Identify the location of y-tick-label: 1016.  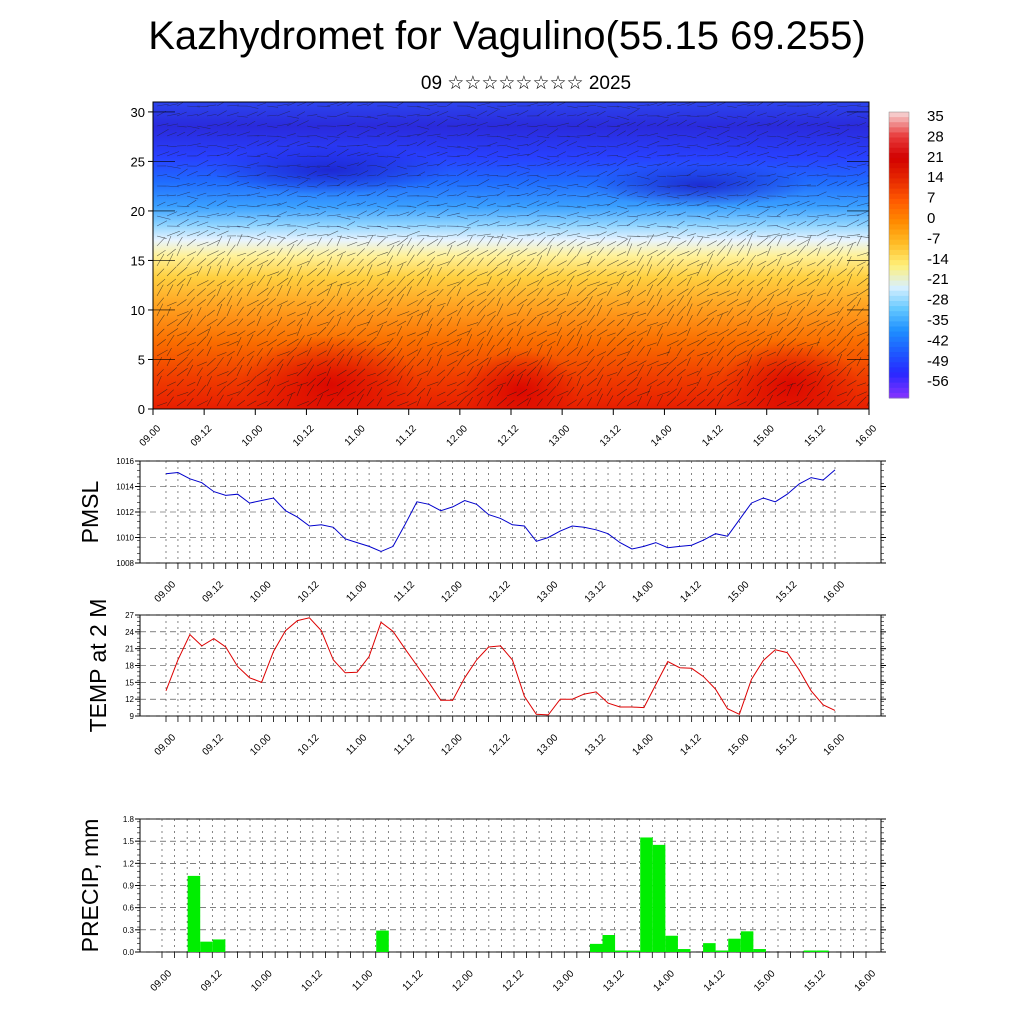
(125, 461).